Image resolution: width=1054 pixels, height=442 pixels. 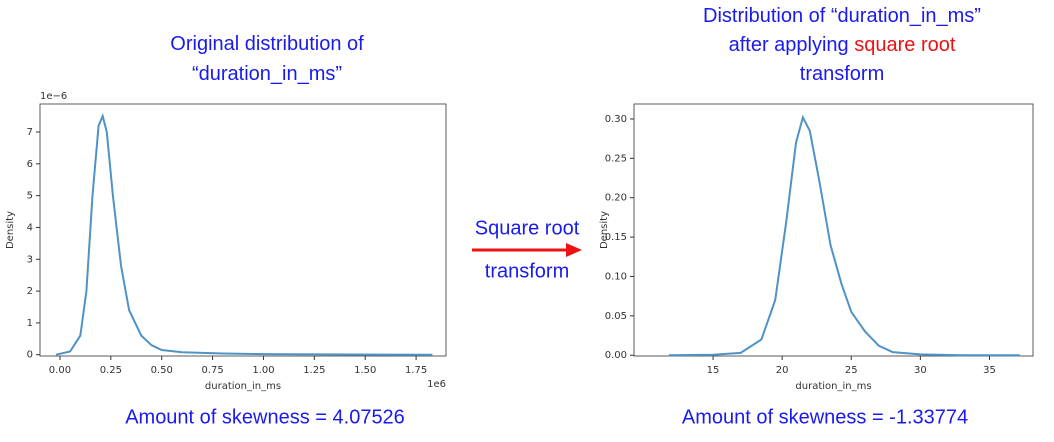 I want to click on title-text: “duration_in_ms”, so click(x=267, y=74).